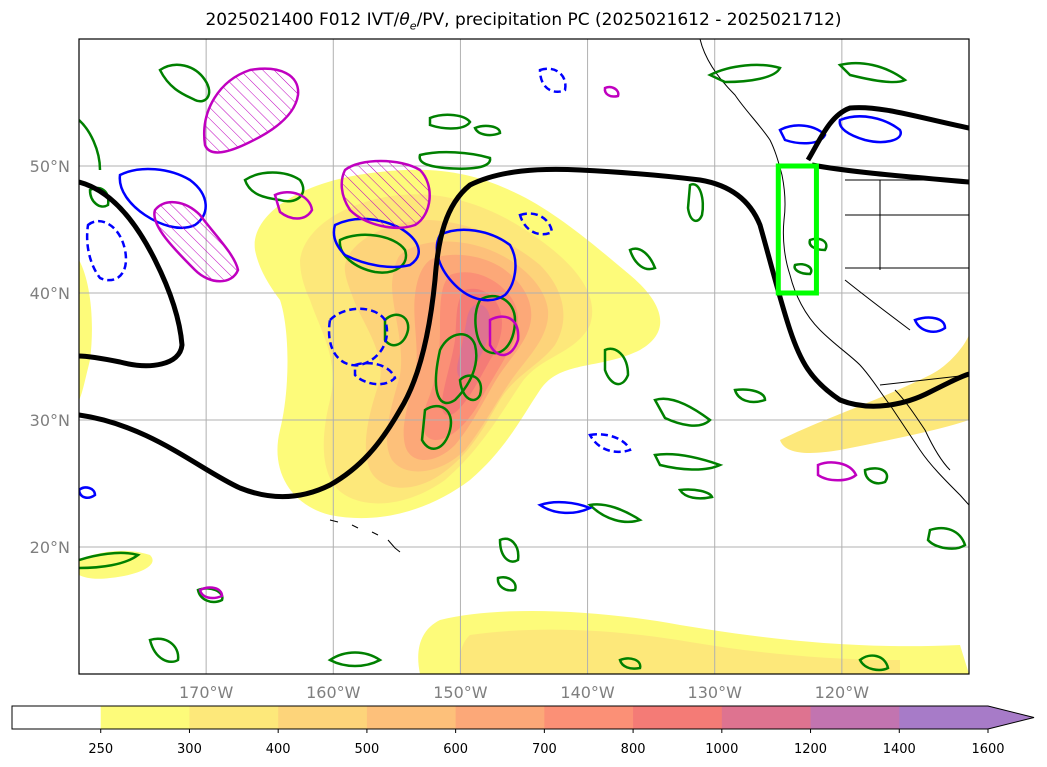 The height and width of the screenshot is (767, 1047). I want to click on us-mexico-border, so click(924, 380).